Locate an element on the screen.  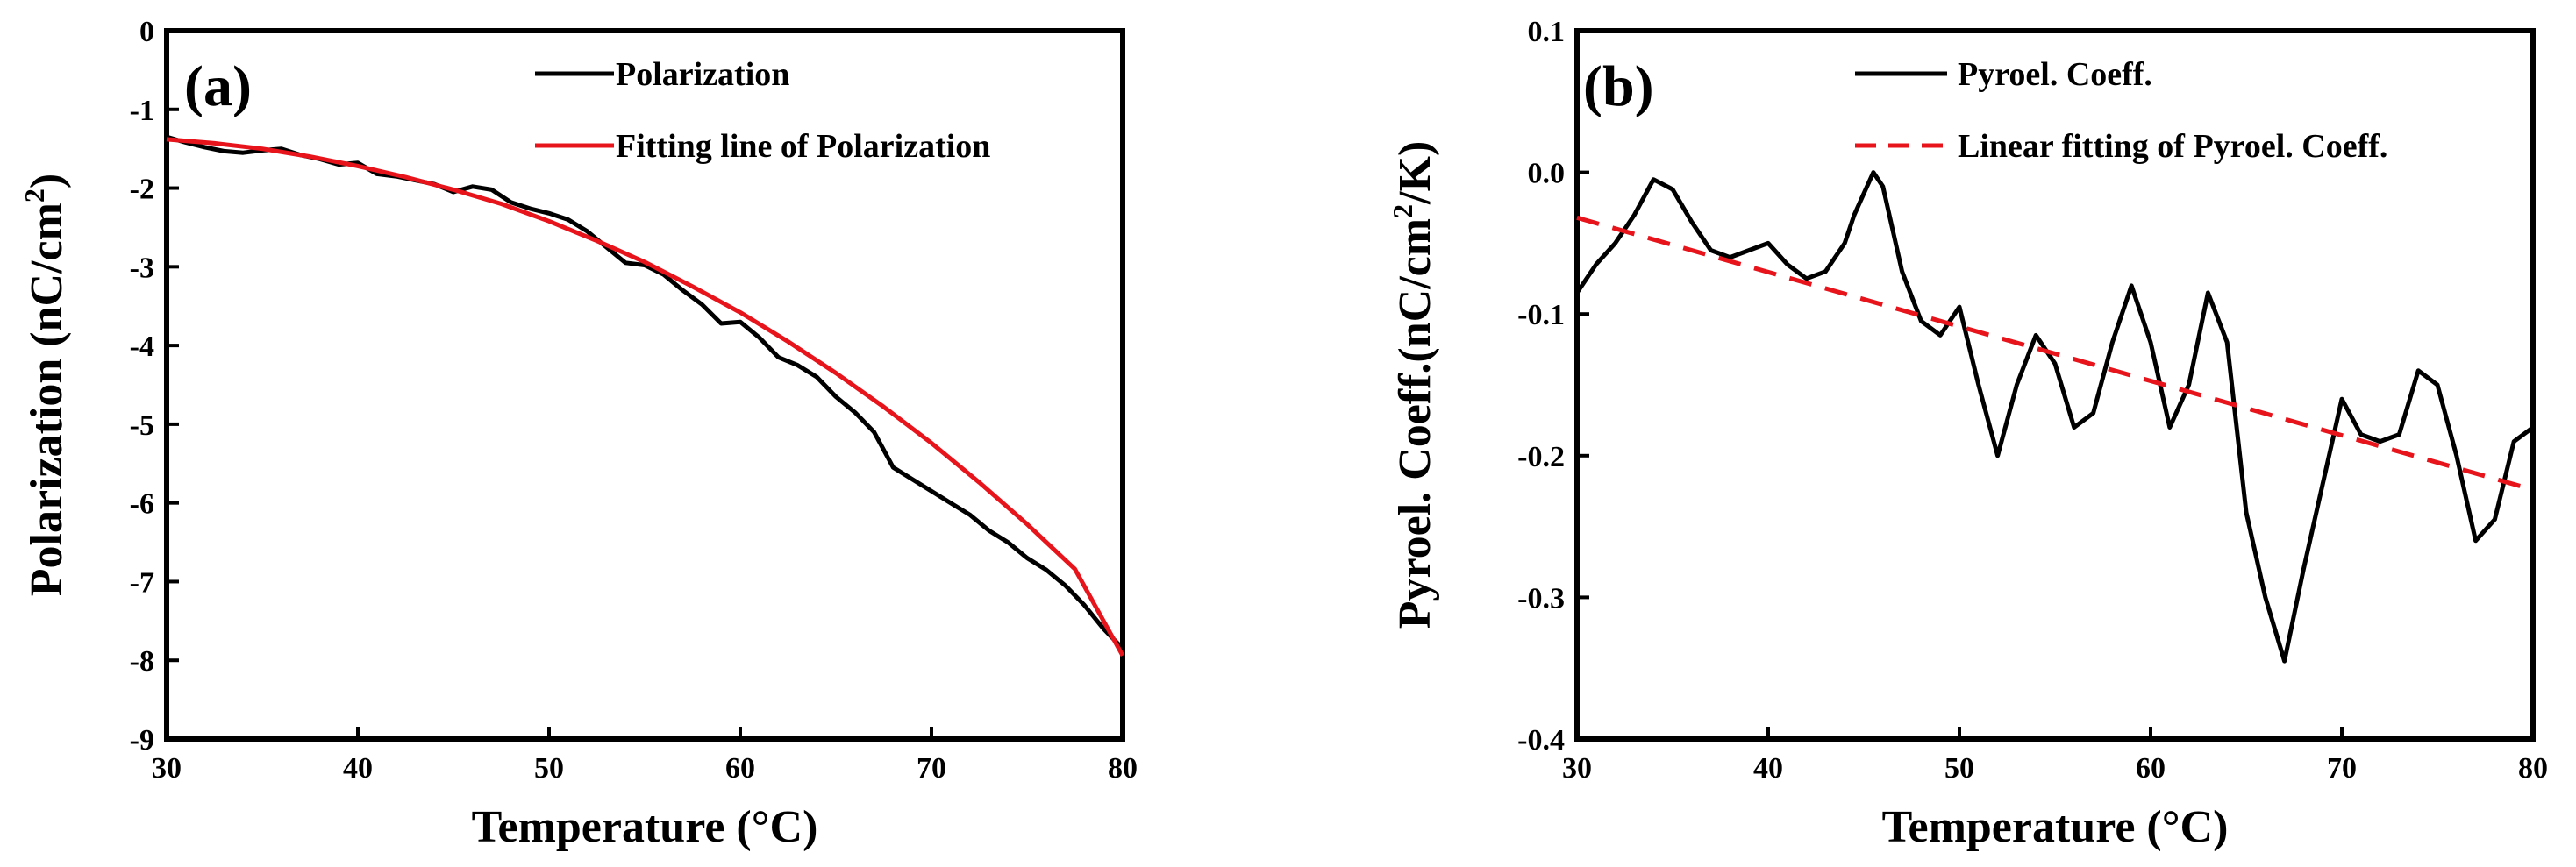
x-tick-label-b-1: 40 is located at coordinates (1768, 769).